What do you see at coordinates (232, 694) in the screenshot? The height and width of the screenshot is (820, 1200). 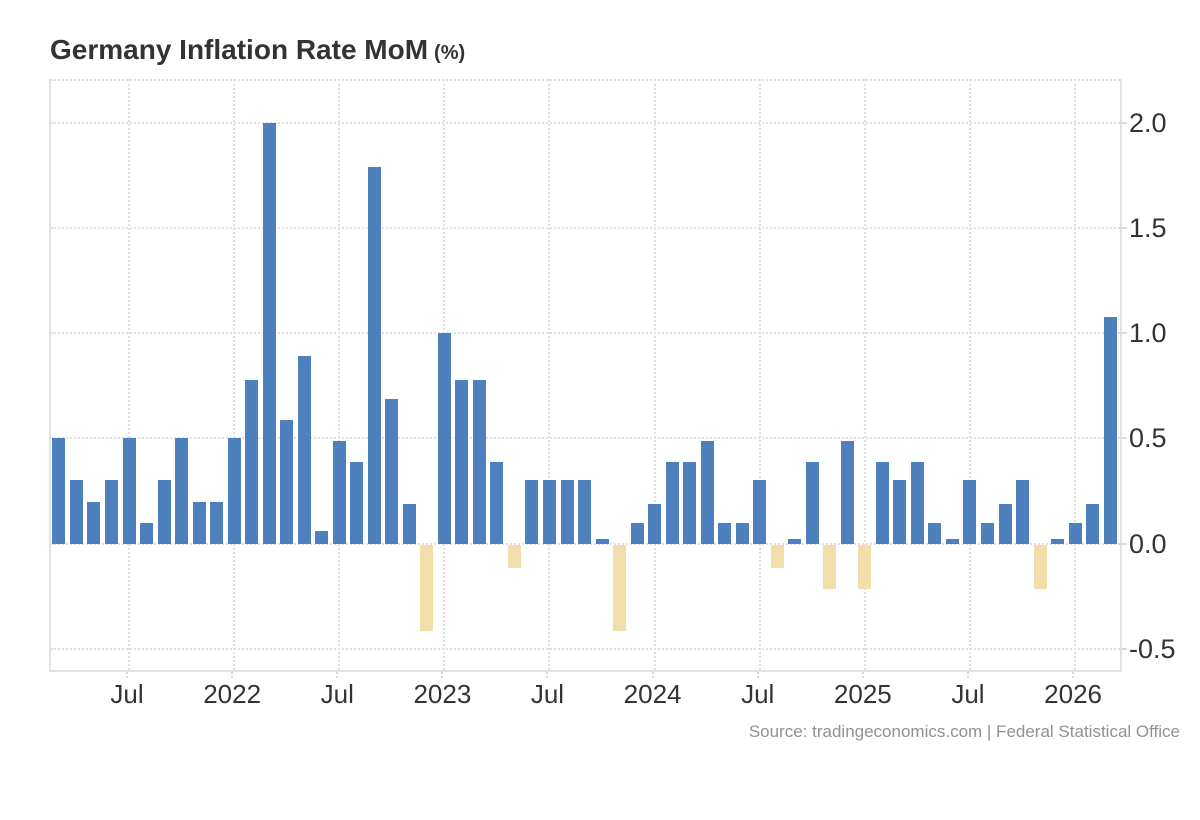 I see `x-axis-label-2022: 2022` at bounding box center [232, 694].